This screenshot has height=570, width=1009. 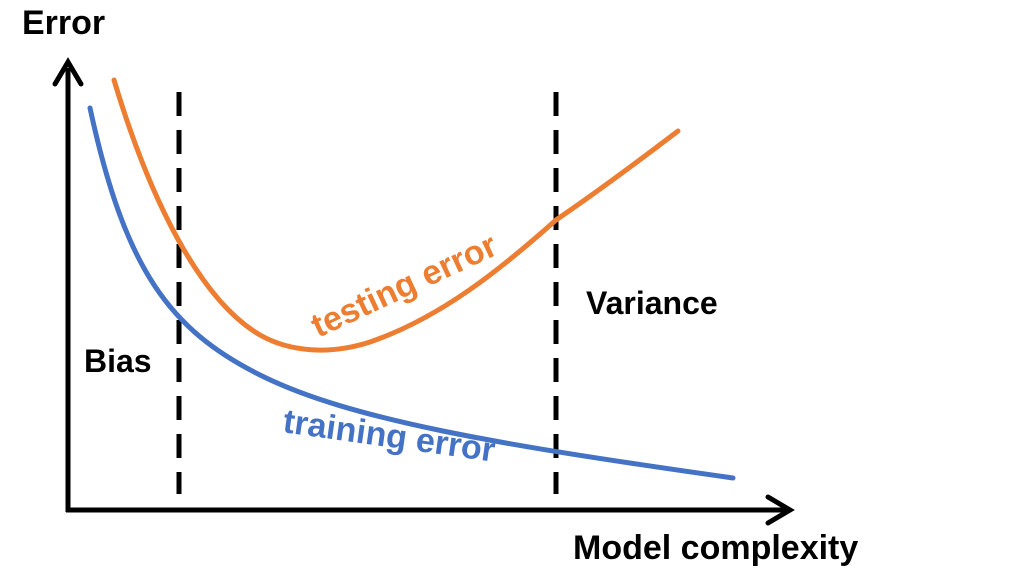 What do you see at coordinates (389, 435) in the screenshot?
I see `training-error-label: training error` at bounding box center [389, 435].